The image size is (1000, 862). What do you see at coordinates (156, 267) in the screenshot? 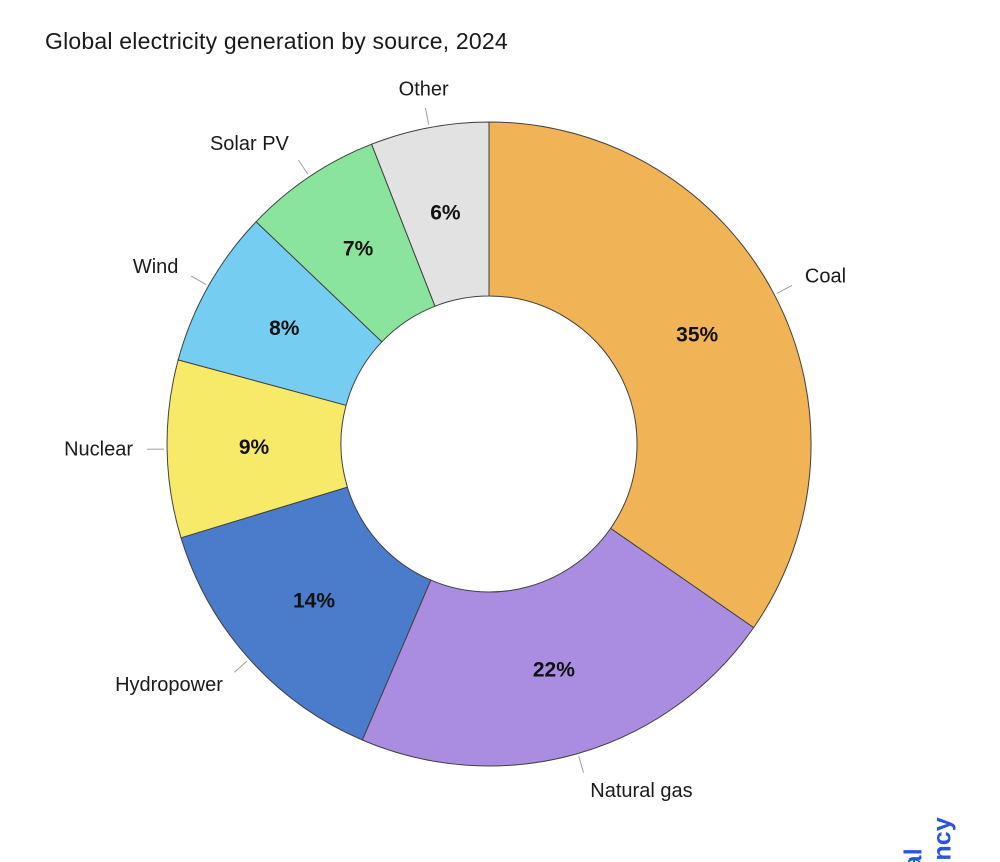
I see `category-label-wind: Wind` at bounding box center [156, 267].